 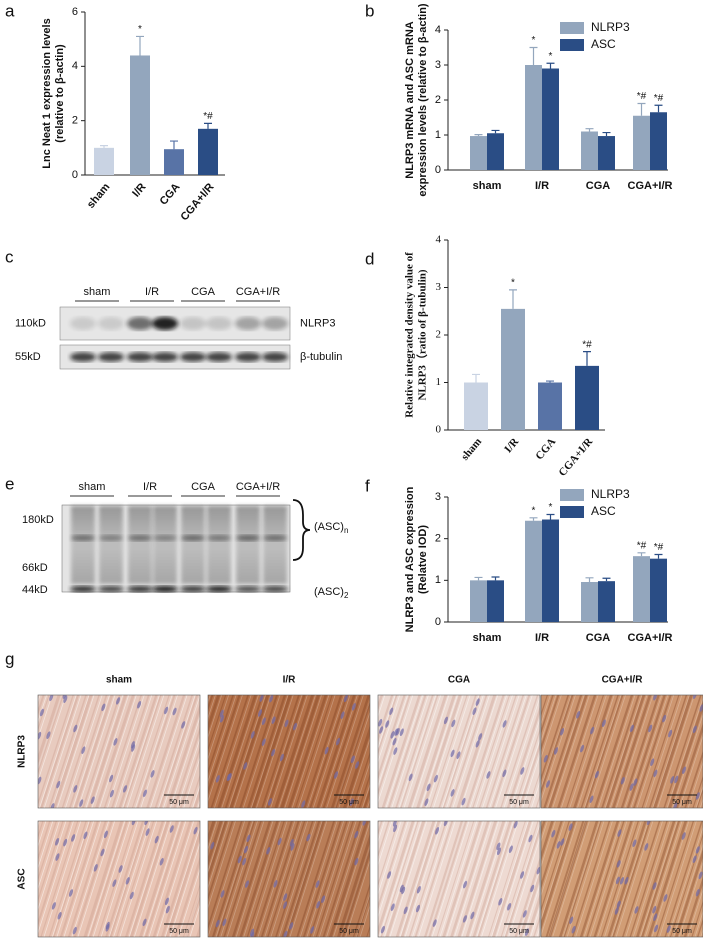 I want to click on species-subscript: n, so click(x=346, y=530).